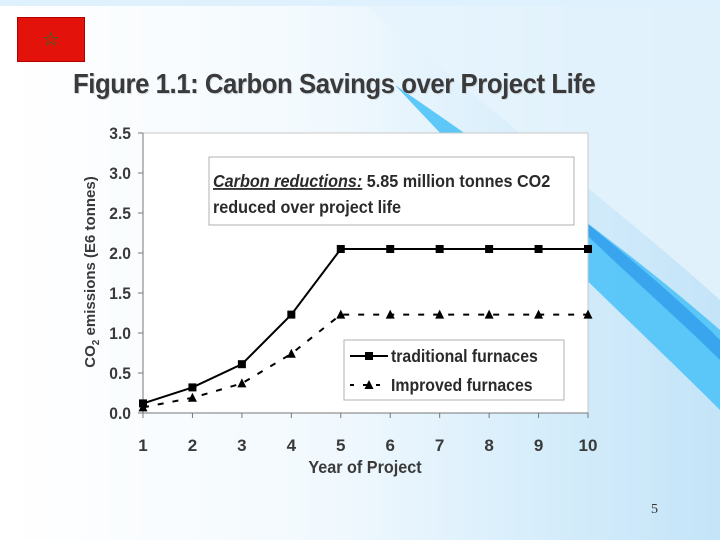  What do you see at coordinates (462, 385) in the screenshot?
I see `legend-label: Improved furnaces` at bounding box center [462, 385].